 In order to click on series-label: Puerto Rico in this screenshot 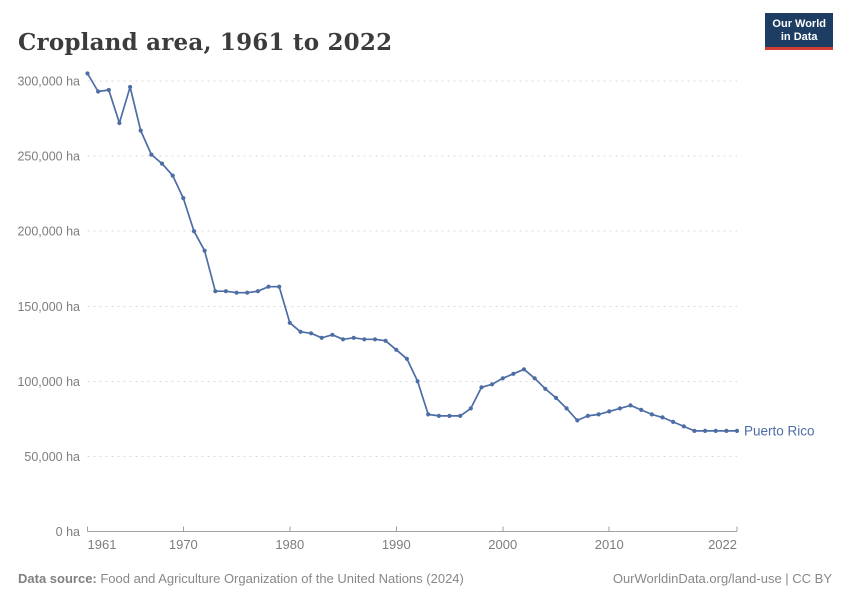, I will do `click(779, 430)`.